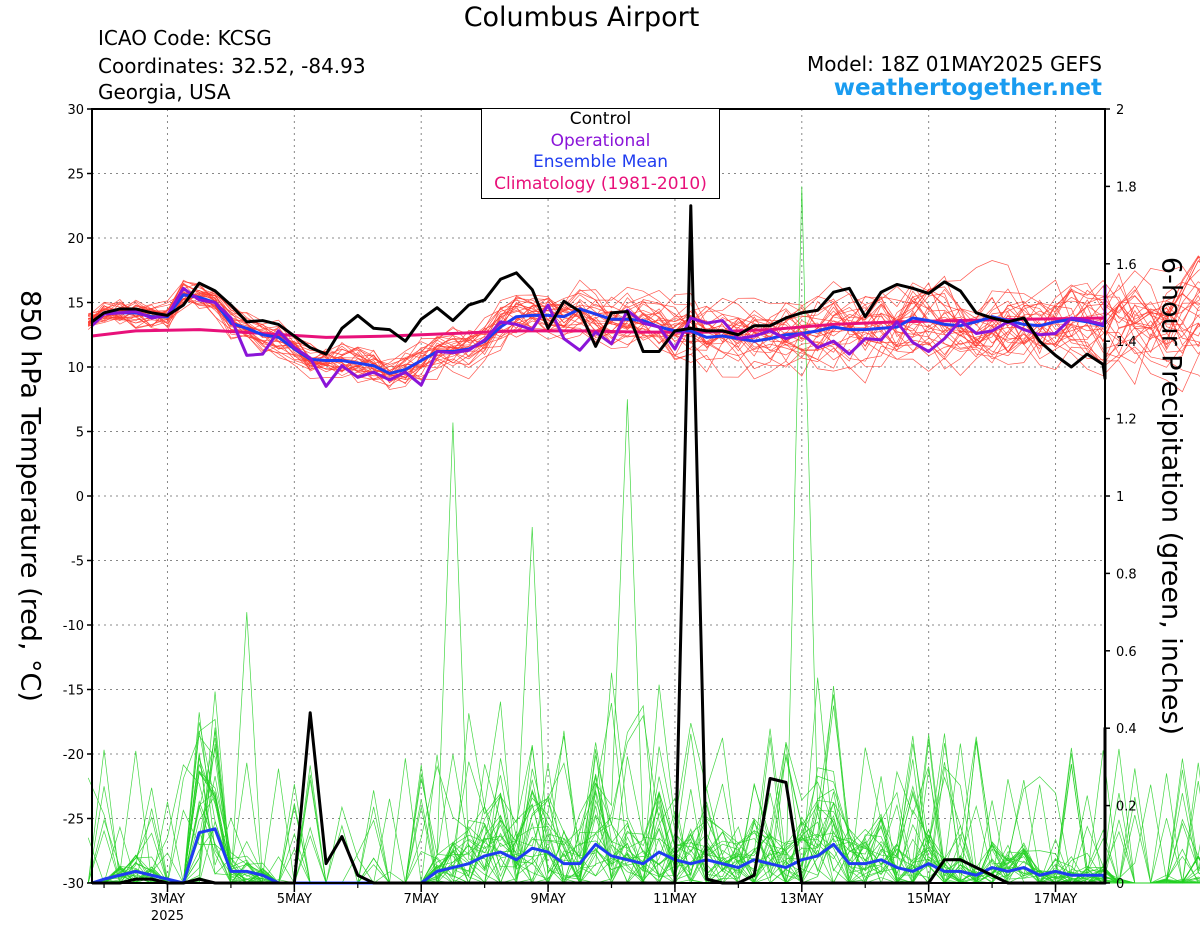  Describe the element at coordinates (600, 162) in the screenshot. I see `legend-ensemble-mean: Ensemble Mean` at that location.